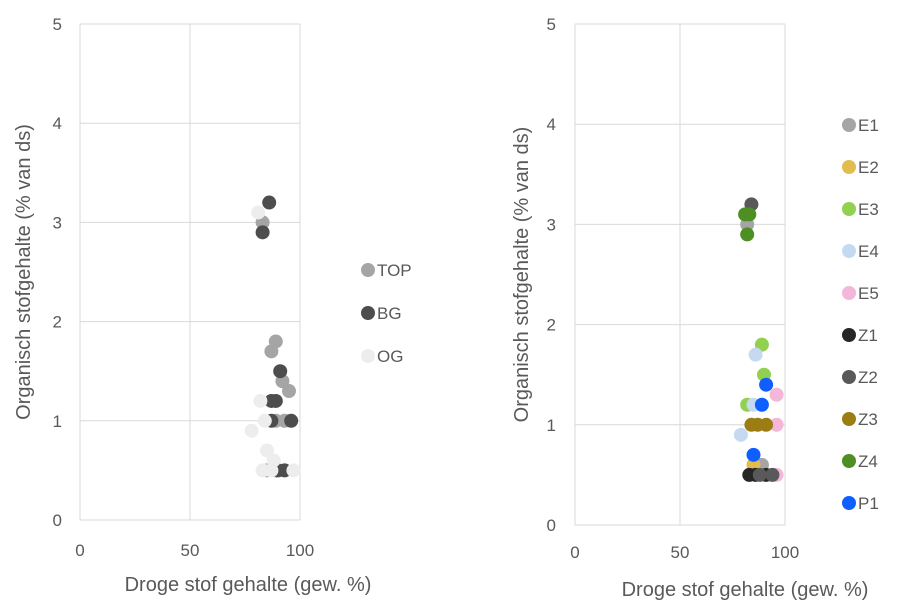  What do you see at coordinates (868, 251) in the screenshot?
I see `legend-label-e4: E4` at bounding box center [868, 251].